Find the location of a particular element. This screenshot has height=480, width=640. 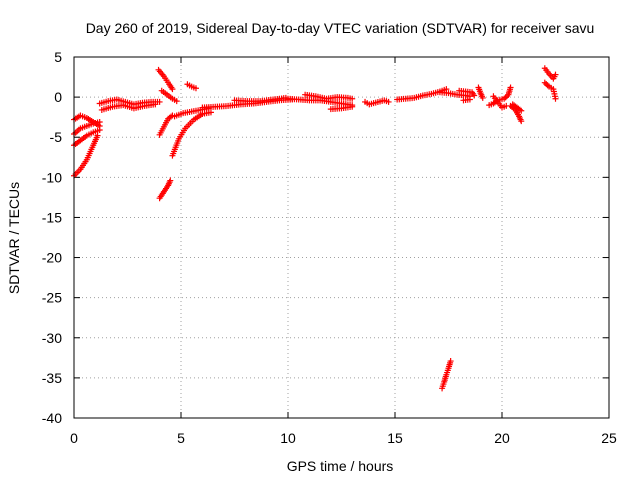

x-tick-label: 15 is located at coordinates (395, 438).